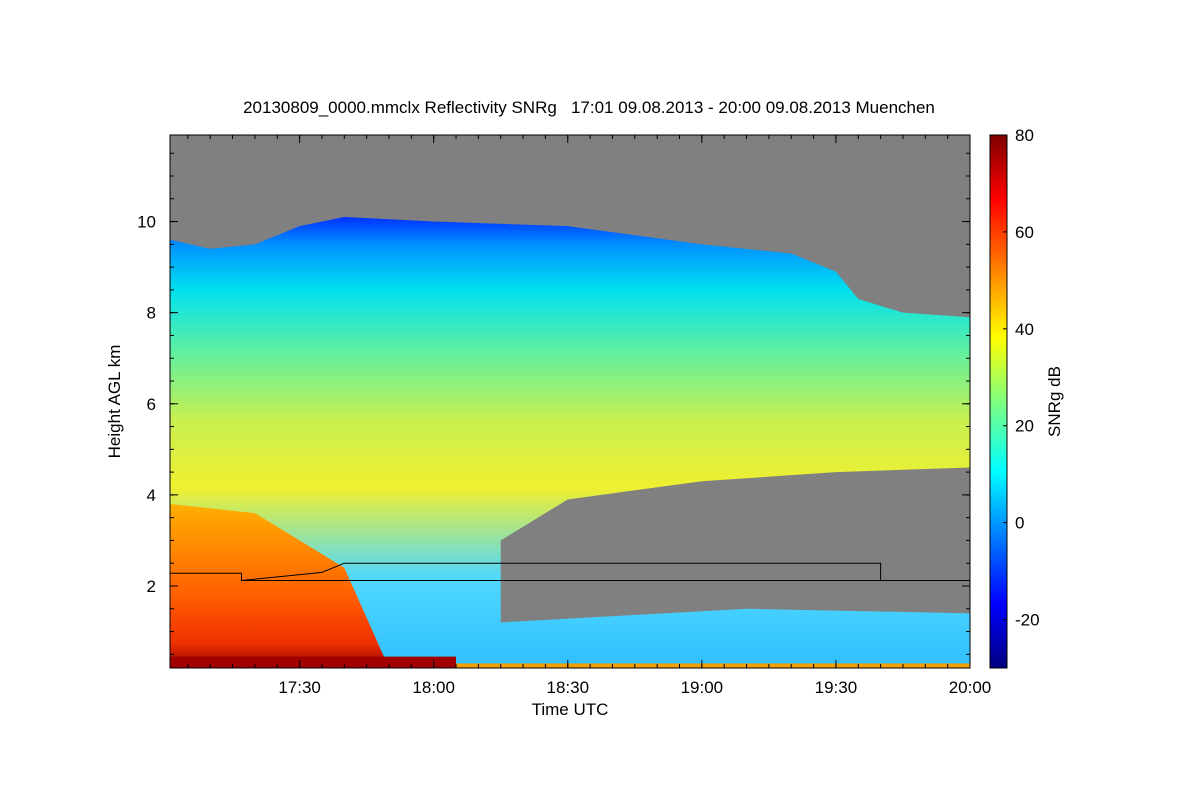  I want to click on y-tick-label: 8, so click(151, 313).